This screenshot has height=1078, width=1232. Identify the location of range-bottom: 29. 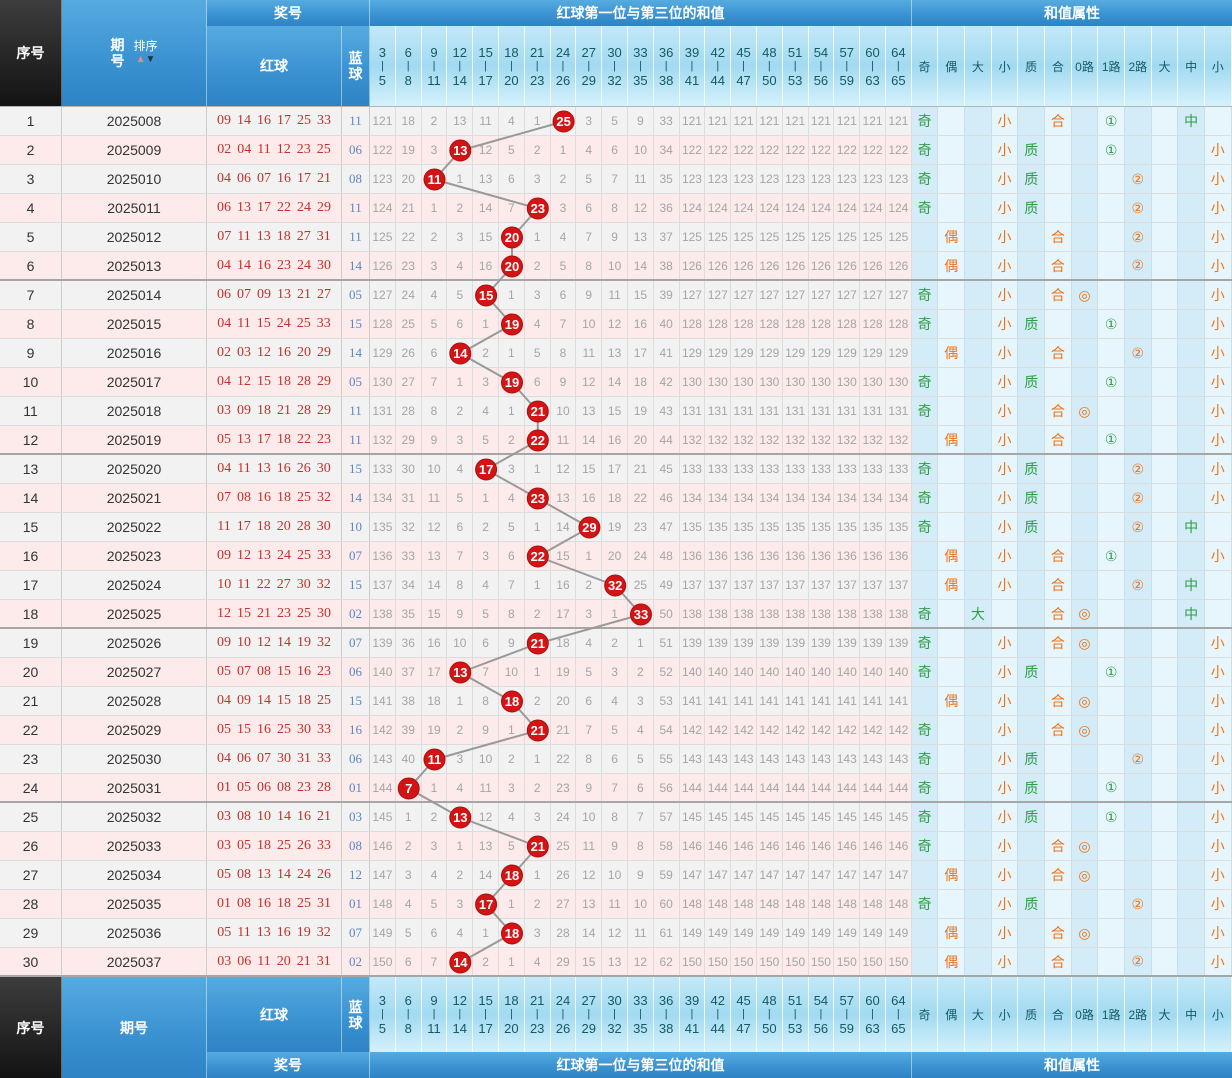
(588, 1028).